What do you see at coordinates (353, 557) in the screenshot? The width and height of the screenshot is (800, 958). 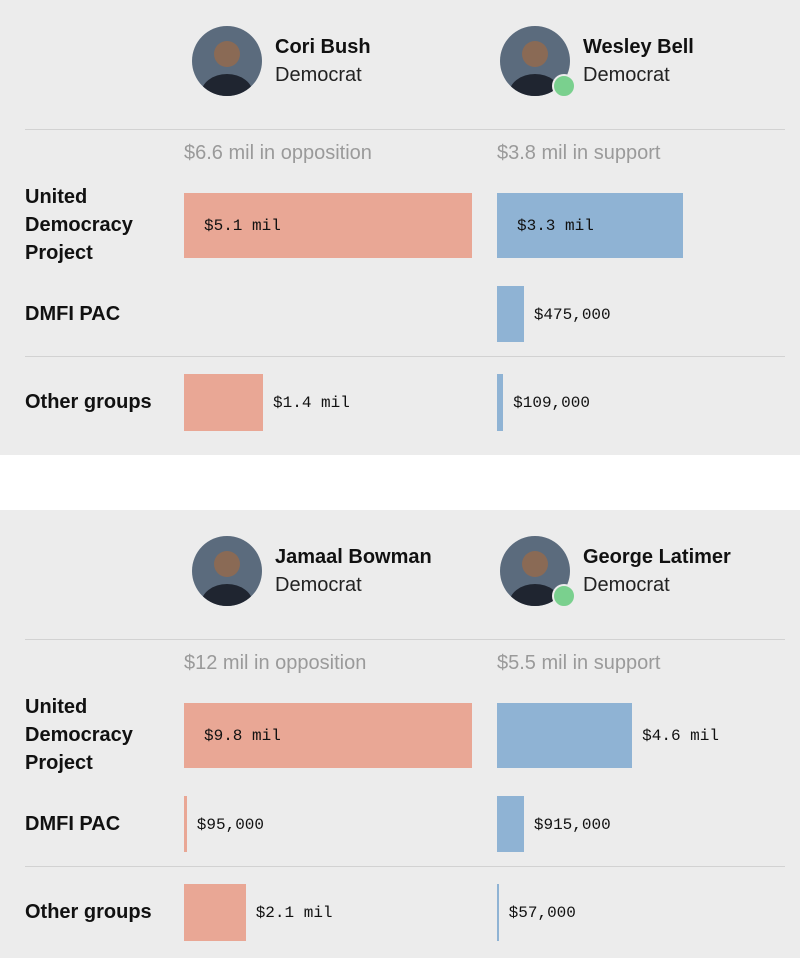 I see `candidate-name: Jamaal Bowman` at bounding box center [353, 557].